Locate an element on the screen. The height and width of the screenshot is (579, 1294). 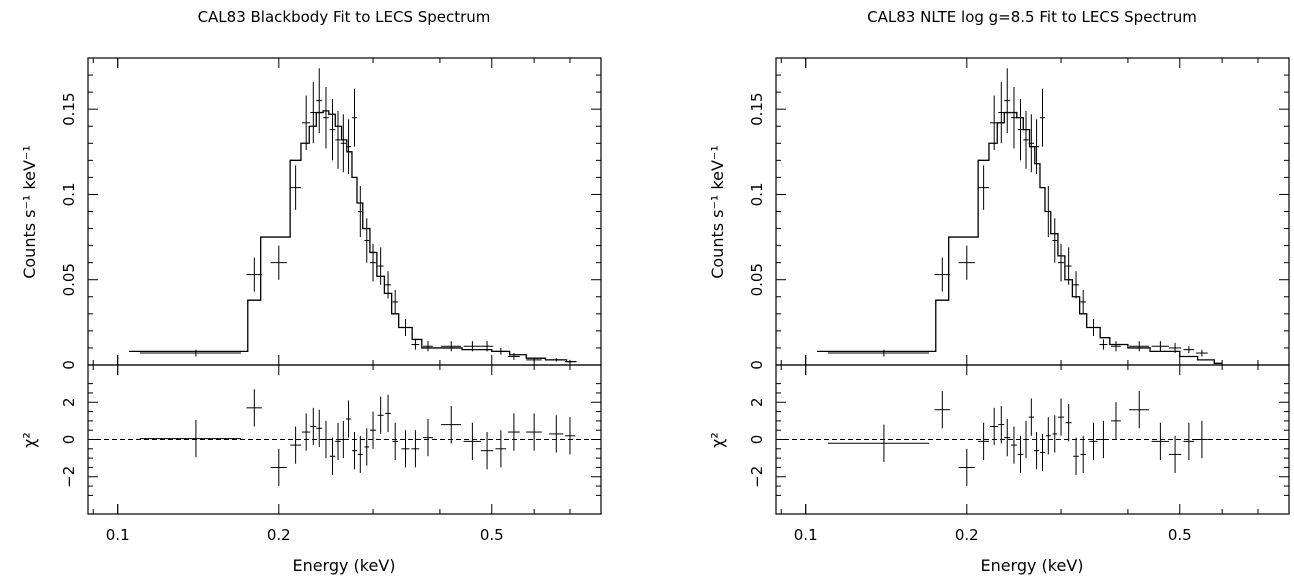
y-tick-label: −2 is located at coordinates (69, 477).